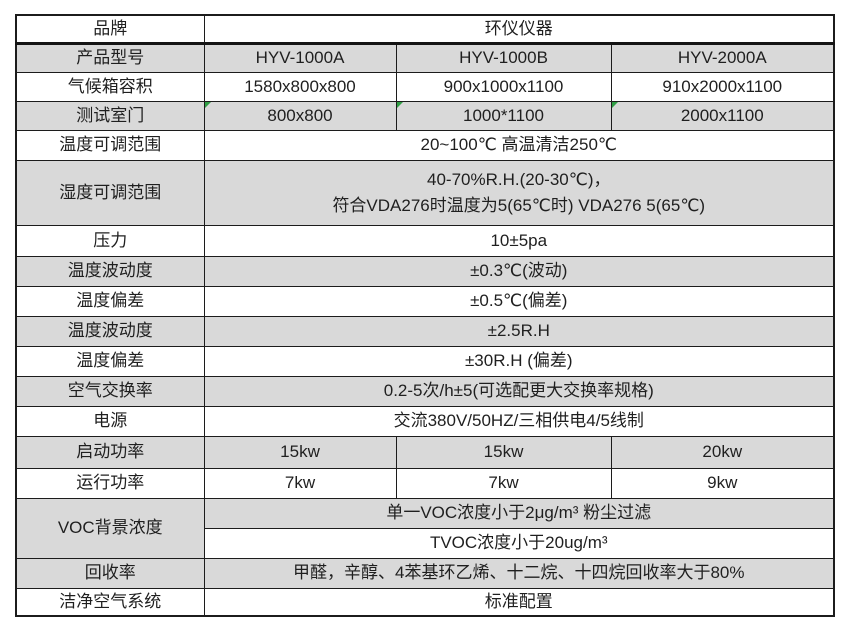 The height and width of the screenshot is (637, 847). I want to click on value-cell: 9kw, so click(722, 483).